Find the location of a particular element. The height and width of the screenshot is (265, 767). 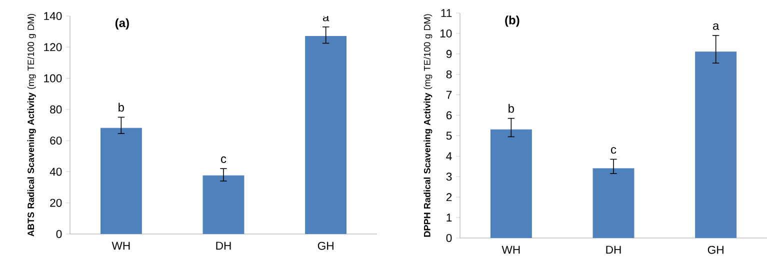

y-tick-label: 20 is located at coordinates (56, 202).